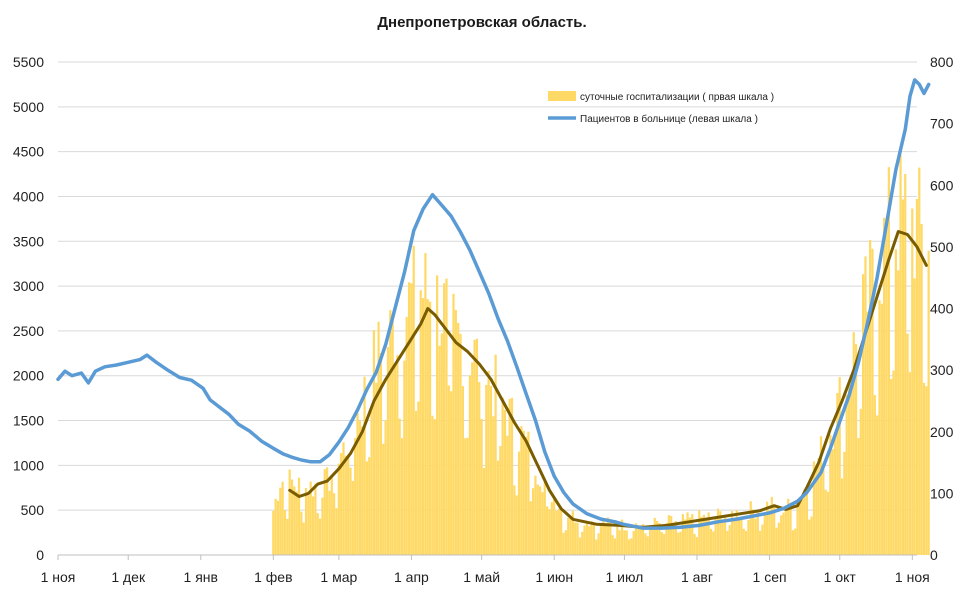 The height and width of the screenshot is (600, 965). I want to click on x-tick-label: 1 июн, so click(554, 577).